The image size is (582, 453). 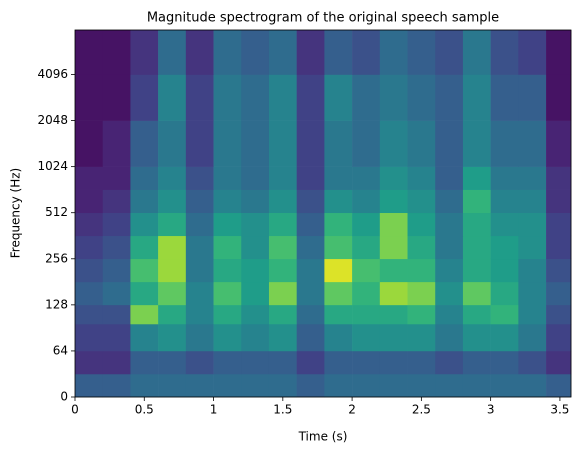 I want to click on y-tick-label: 4096, so click(x=52, y=74).